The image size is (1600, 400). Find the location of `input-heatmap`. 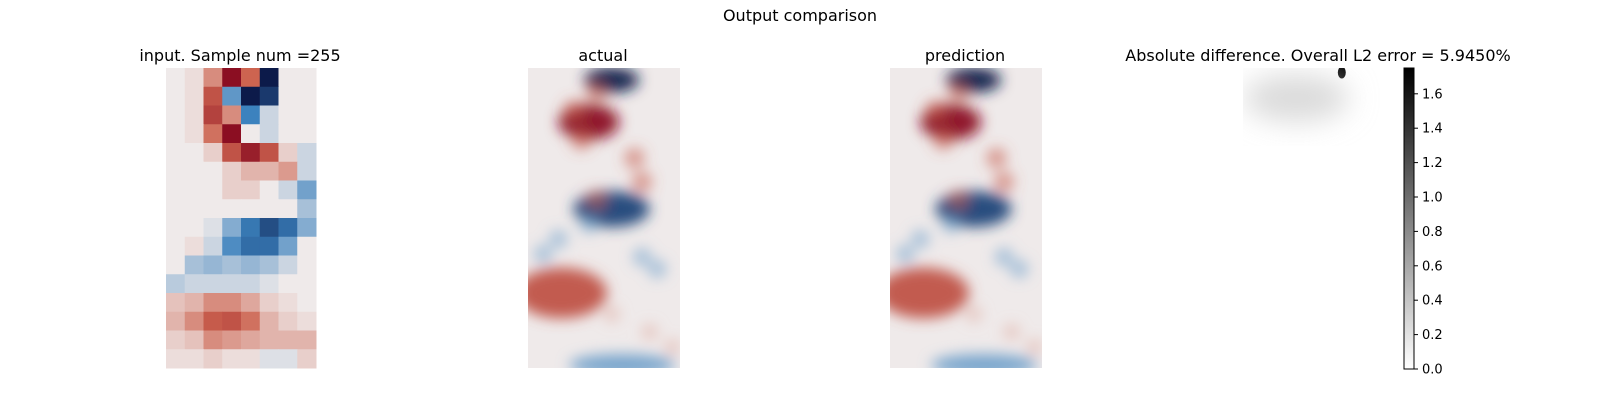

input-heatmap is located at coordinates (241, 218).